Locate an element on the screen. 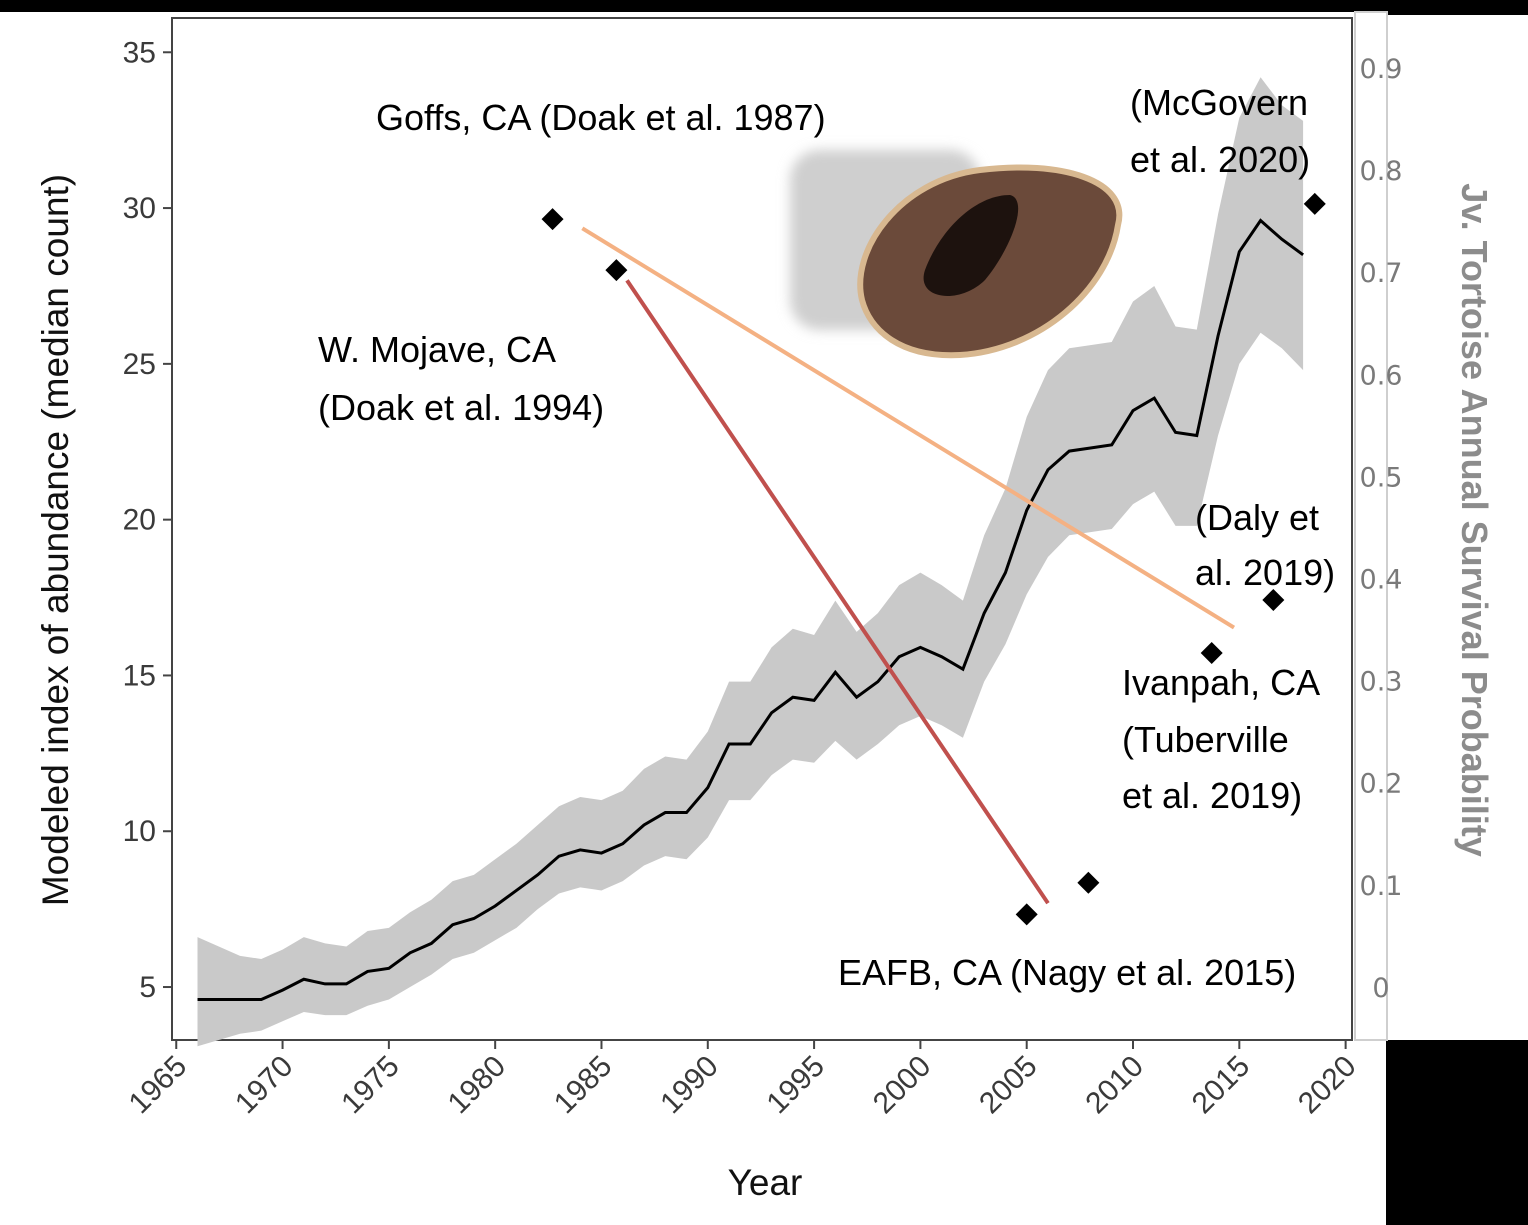  y2-tick-label: 0.2 is located at coordinates (1381, 784).